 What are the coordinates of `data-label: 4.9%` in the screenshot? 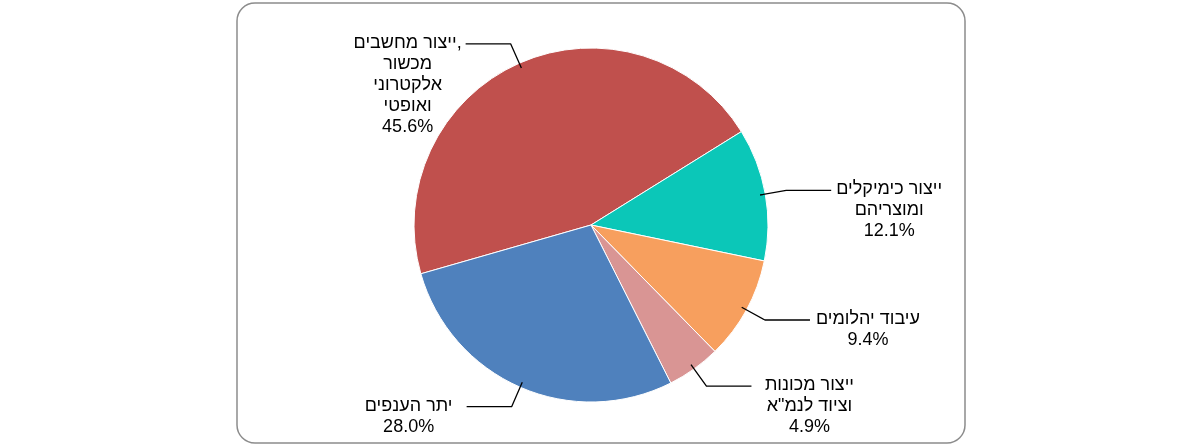 It's located at (809, 426).